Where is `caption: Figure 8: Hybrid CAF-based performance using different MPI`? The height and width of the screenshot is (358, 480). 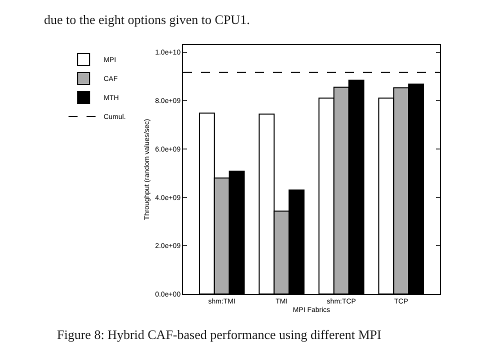 caption: Figure 8: Hybrid CAF-based performance using different MPI is located at coordinates (219, 334).